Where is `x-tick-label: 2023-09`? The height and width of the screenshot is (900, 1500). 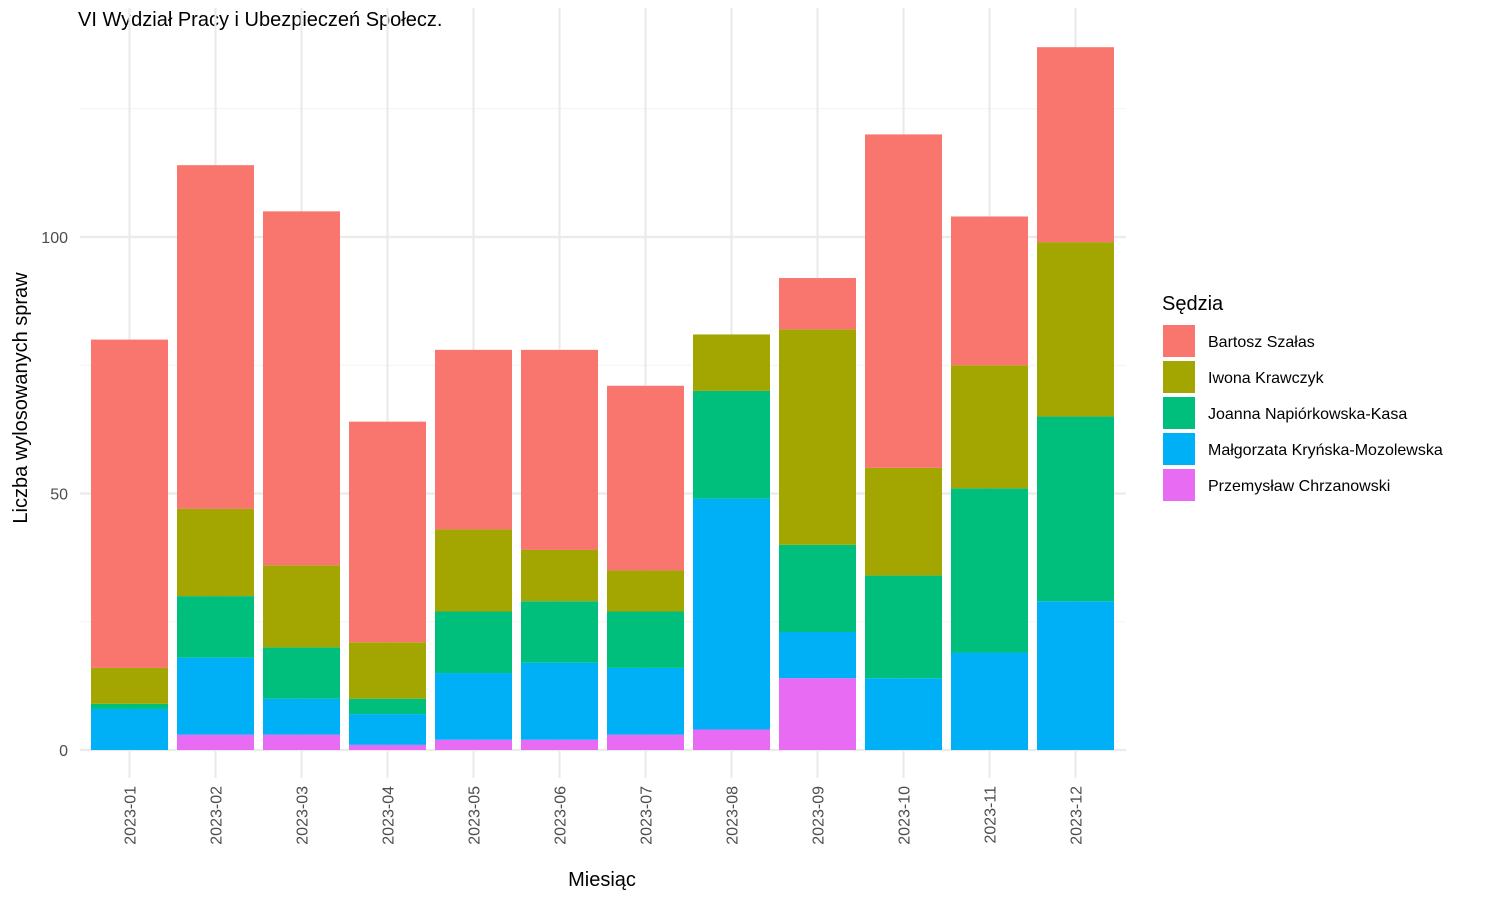 x-tick-label: 2023-09 is located at coordinates (819, 815).